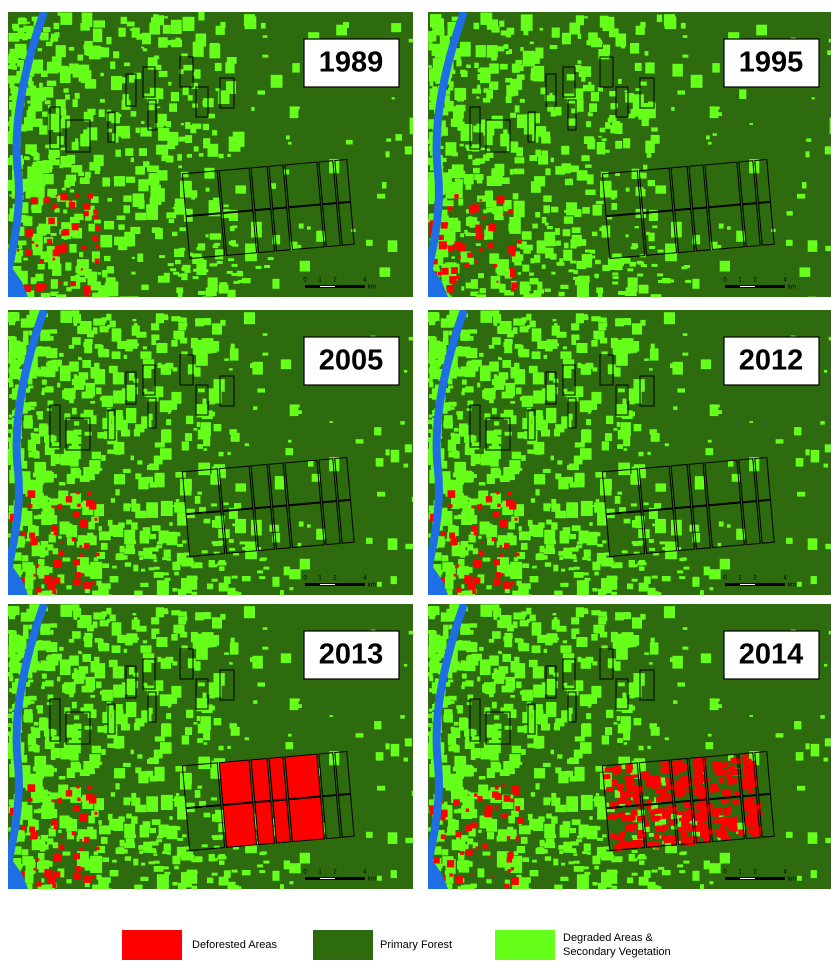 The height and width of the screenshot is (966, 831). Describe the element at coordinates (268, 801) in the screenshot. I see `plot-group` at that location.